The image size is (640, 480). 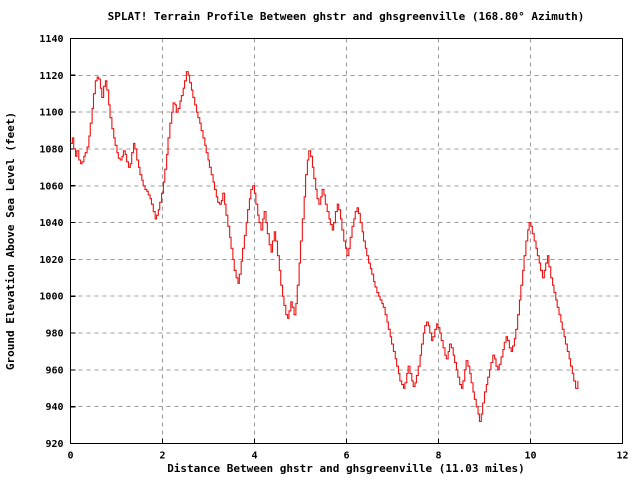 I want to click on y-tick-label: 1140, so click(x=51, y=39).